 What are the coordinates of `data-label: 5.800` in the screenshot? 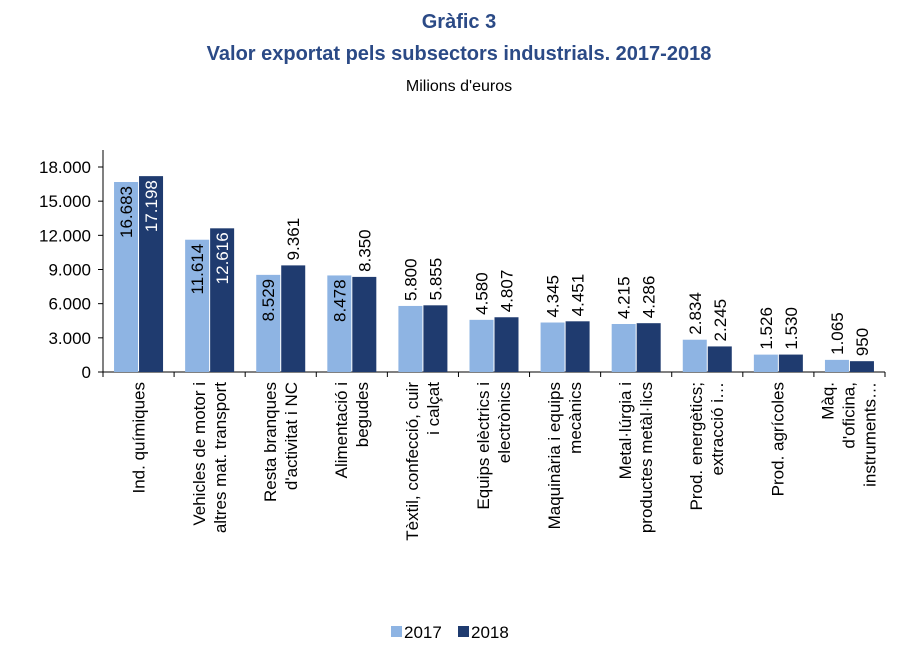 It's located at (410, 279).